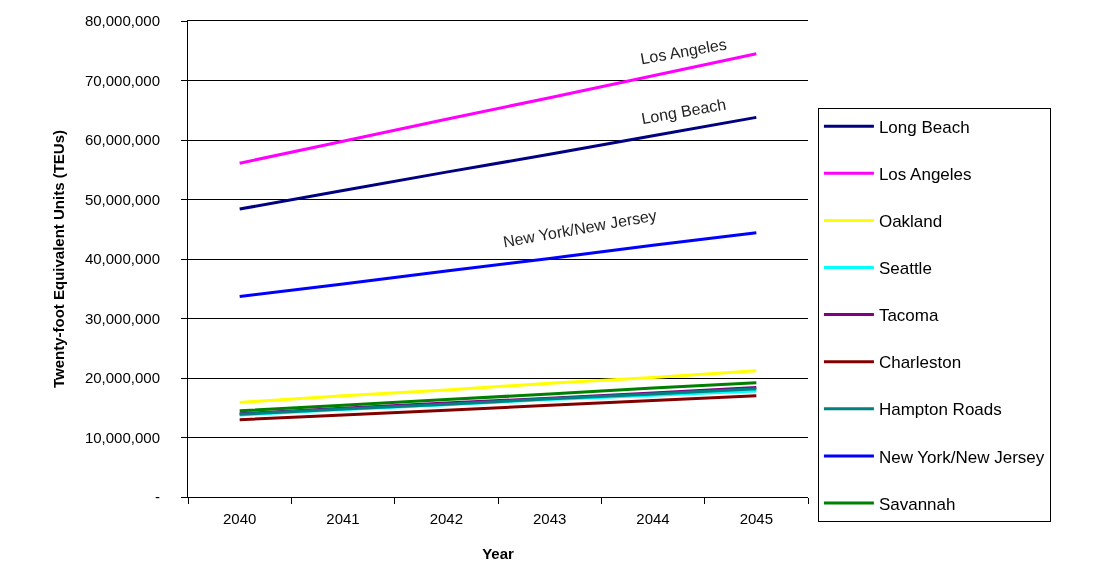 The height and width of the screenshot is (581, 1111). I want to click on x-tick-label: 2043, so click(549, 518).